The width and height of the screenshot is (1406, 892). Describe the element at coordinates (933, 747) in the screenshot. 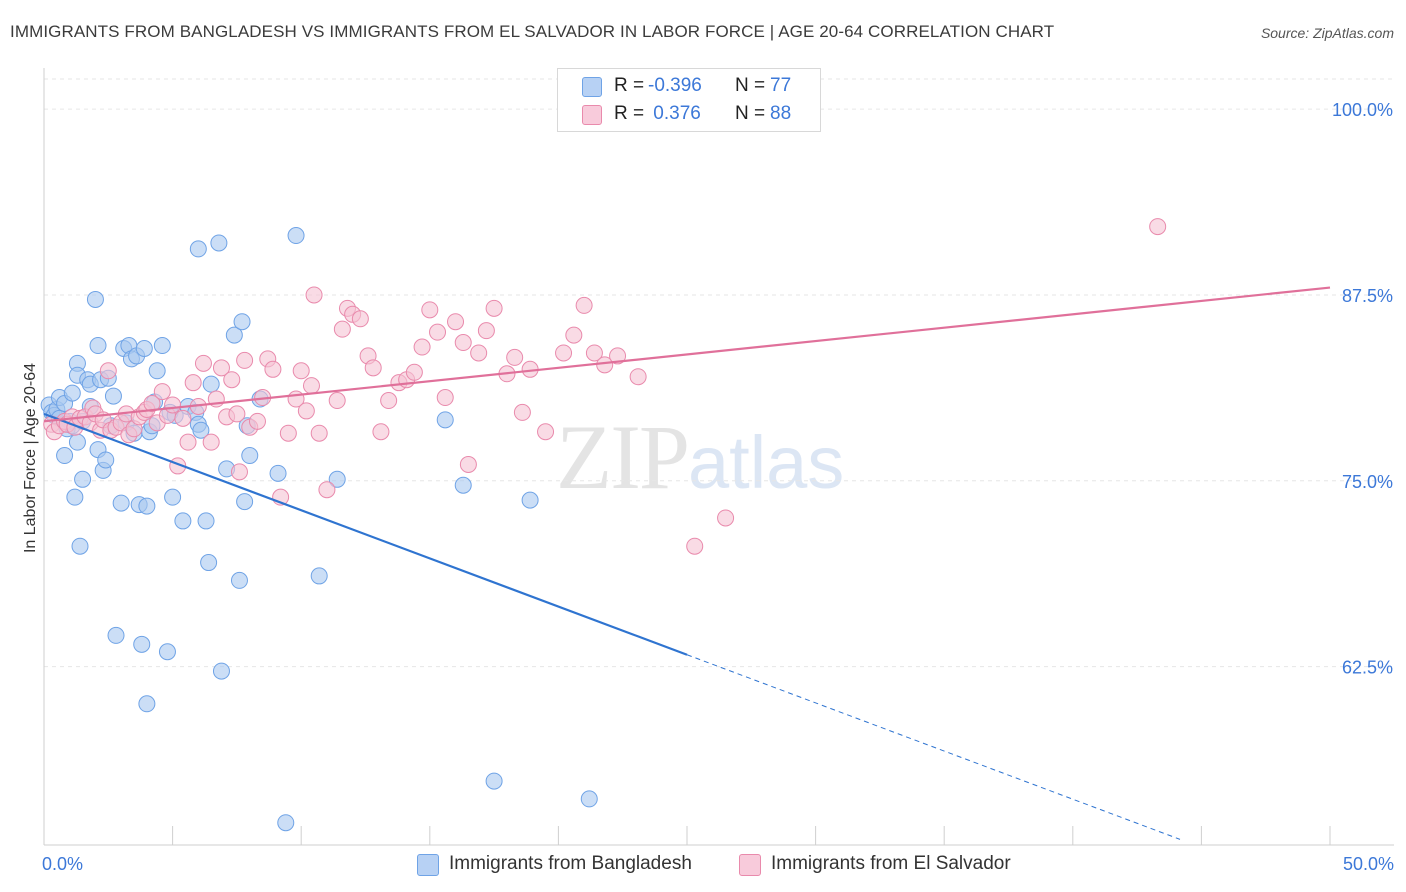

I see `bangladesh-trendline-extension` at that location.